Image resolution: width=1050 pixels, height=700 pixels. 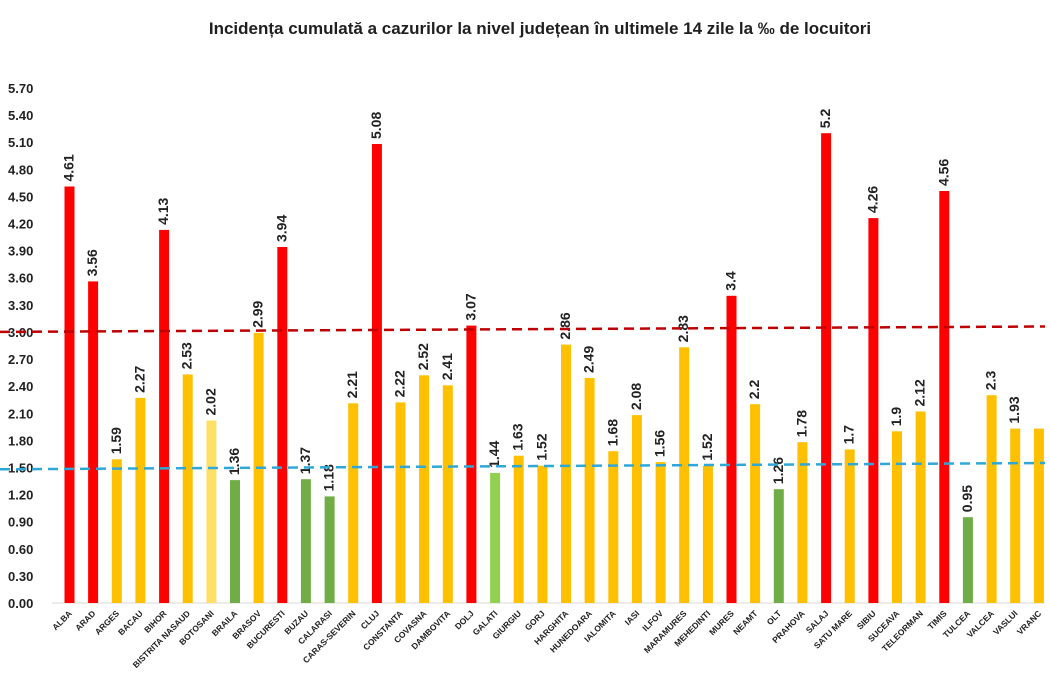 What do you see at coordinates (589, 359) in the screenshot?
I see `data-label: 2.49` at bounding box center [589, 359].